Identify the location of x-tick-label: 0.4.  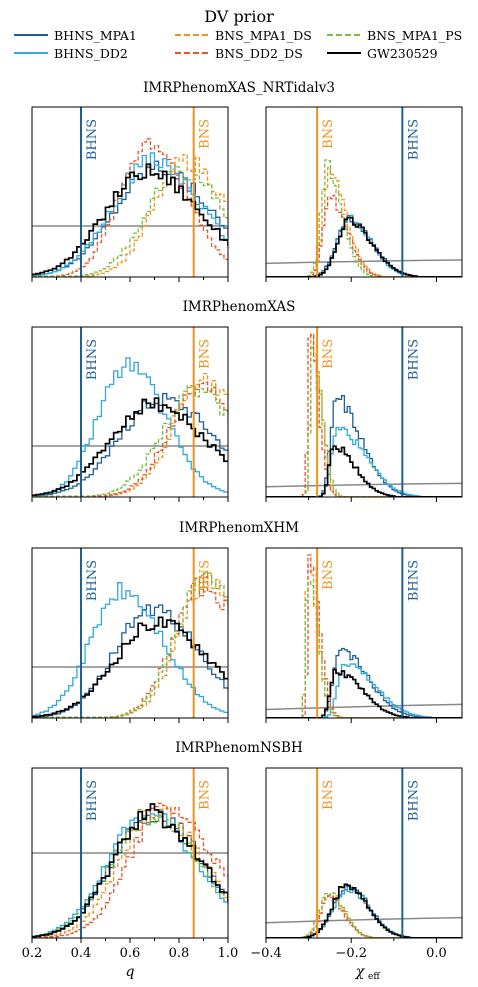
(81, 953).